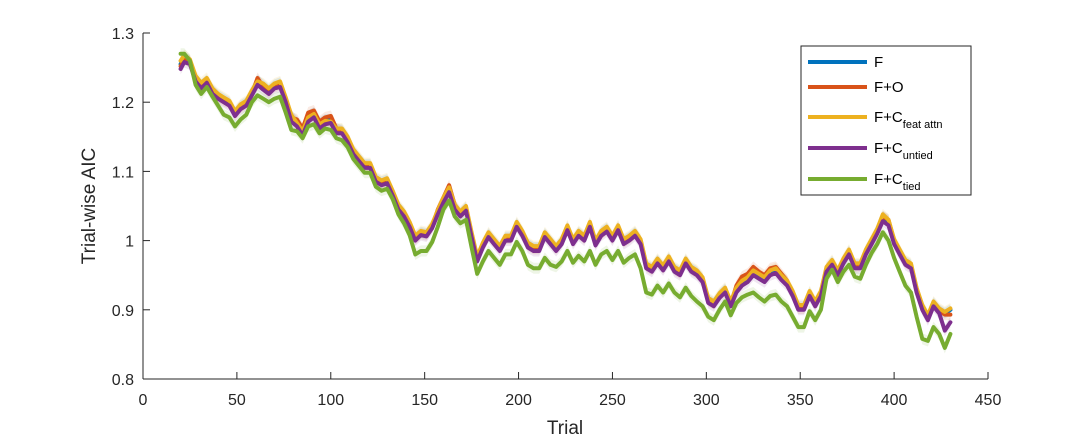 Image resolution: width=1092 pixels, height=440 pixels. Describe the element at coordinates (143, 400) in the screenshot. I see `x-tick-label: 0` at that location.